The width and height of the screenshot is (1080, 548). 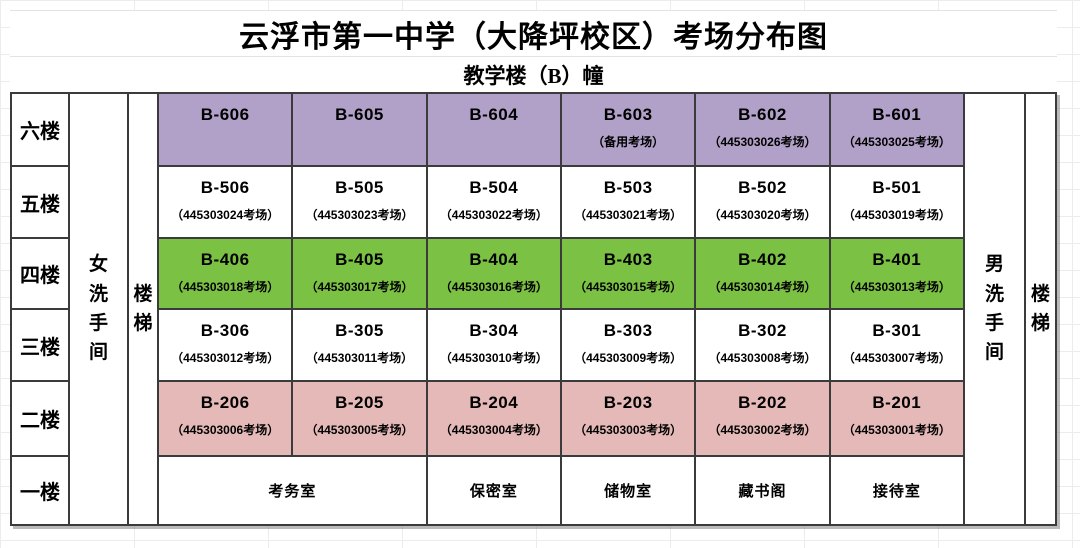 What do you see at coordinates (225, 358) in the screenshot?
I see `room-note: （445303012考场）` at bounding box center [225, 358].